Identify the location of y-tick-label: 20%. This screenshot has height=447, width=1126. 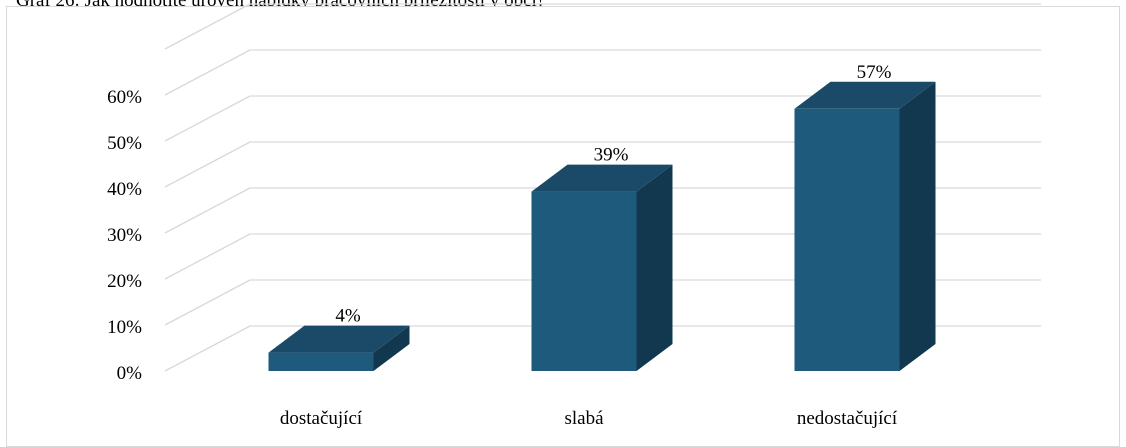
(124, 281).